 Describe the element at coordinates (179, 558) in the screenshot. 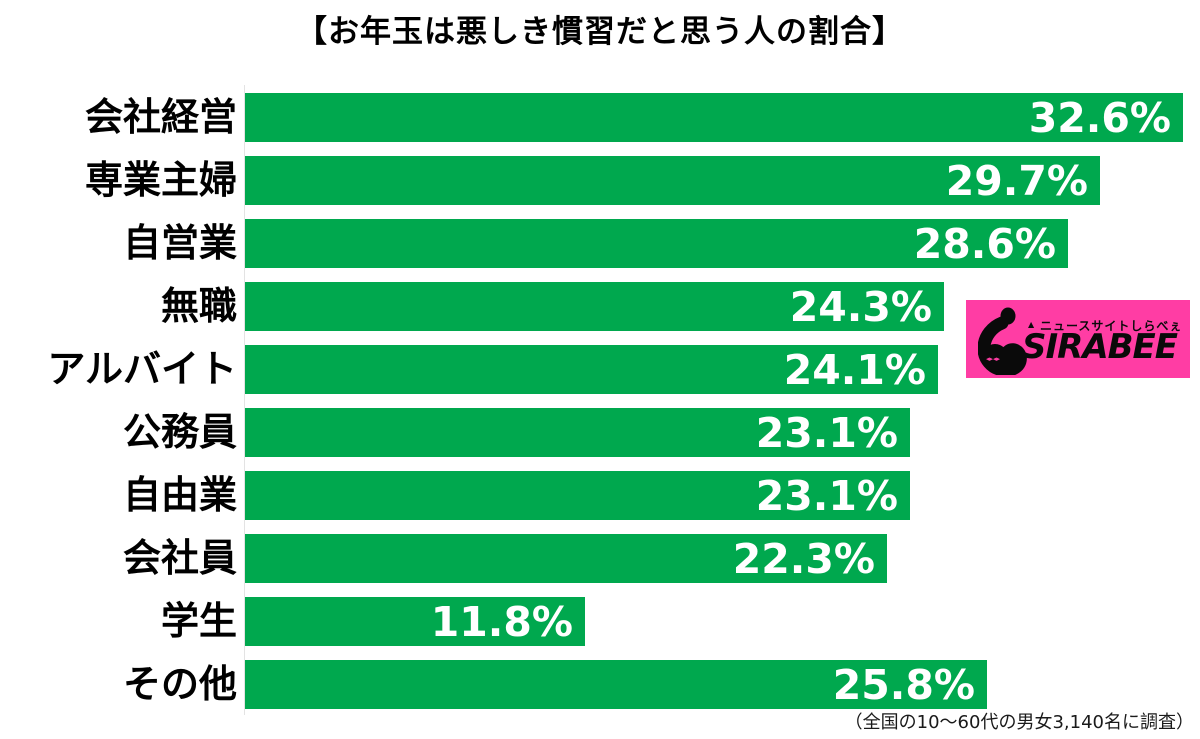

I see `category-label: 会社員` at that location.